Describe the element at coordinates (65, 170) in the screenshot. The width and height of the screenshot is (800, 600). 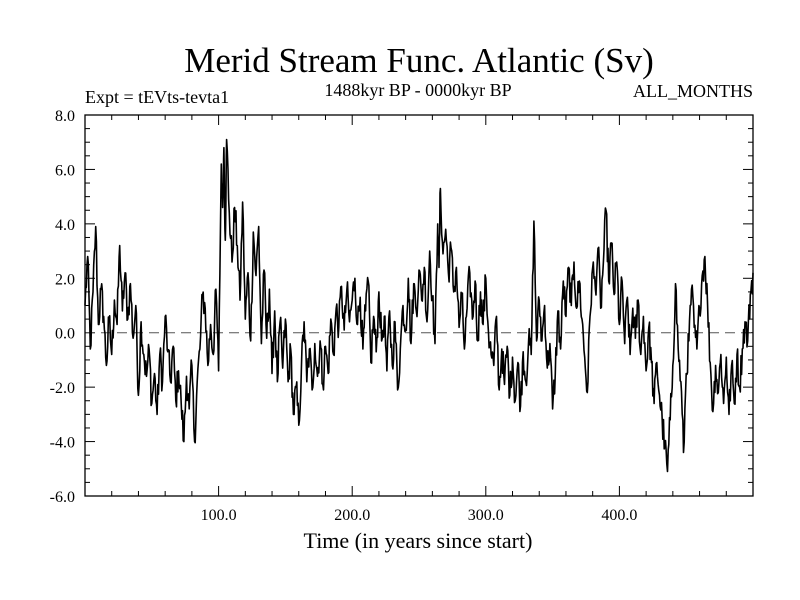
I see `y-tick-label: 6.0` at that location.